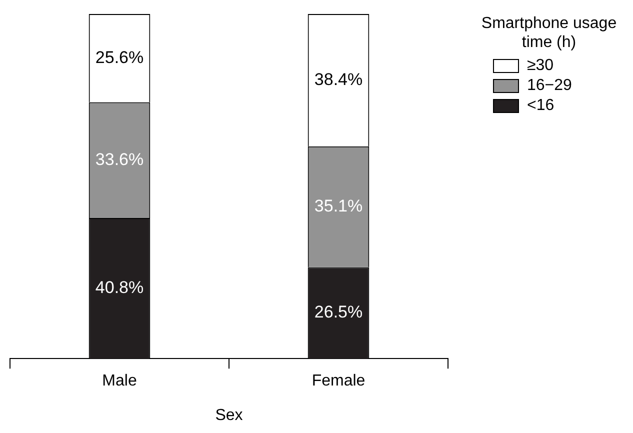  I want to click on x-axis-title: Sex, so click(229, 415).